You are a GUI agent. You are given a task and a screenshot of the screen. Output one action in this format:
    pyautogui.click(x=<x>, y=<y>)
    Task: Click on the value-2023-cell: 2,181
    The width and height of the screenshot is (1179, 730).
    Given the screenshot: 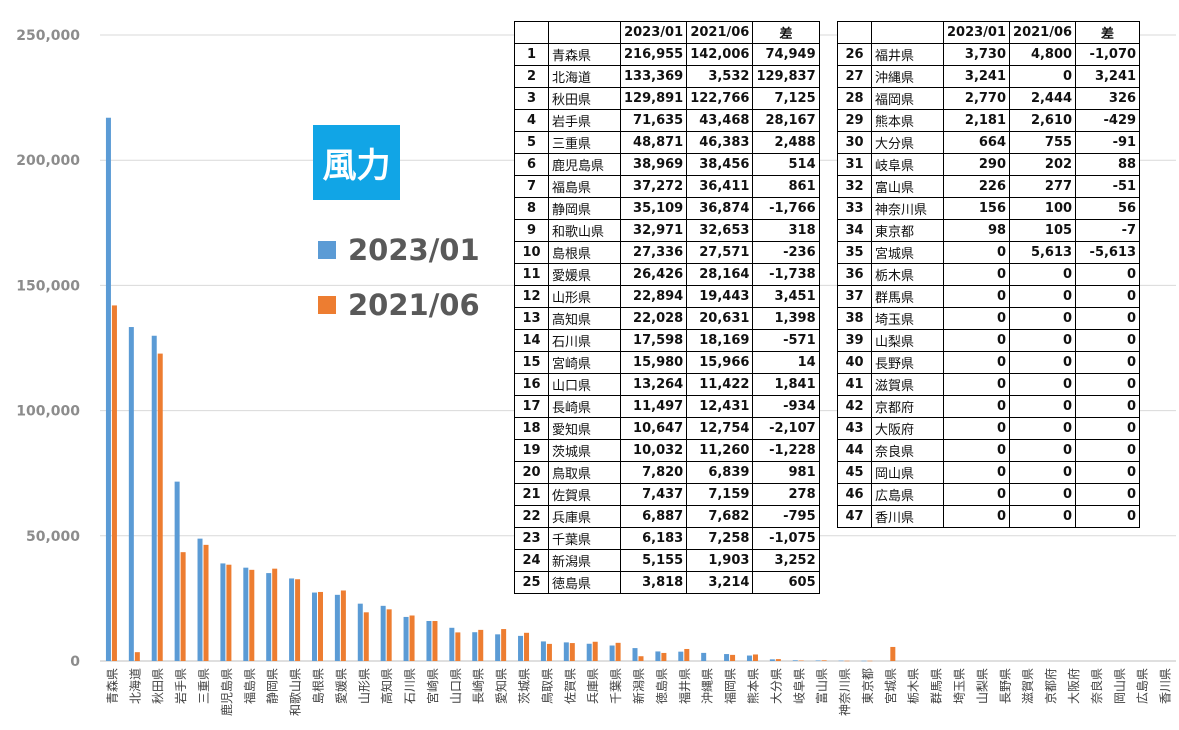 What is the action you would take?
    pyautogui.click(x=976, y=120)
    